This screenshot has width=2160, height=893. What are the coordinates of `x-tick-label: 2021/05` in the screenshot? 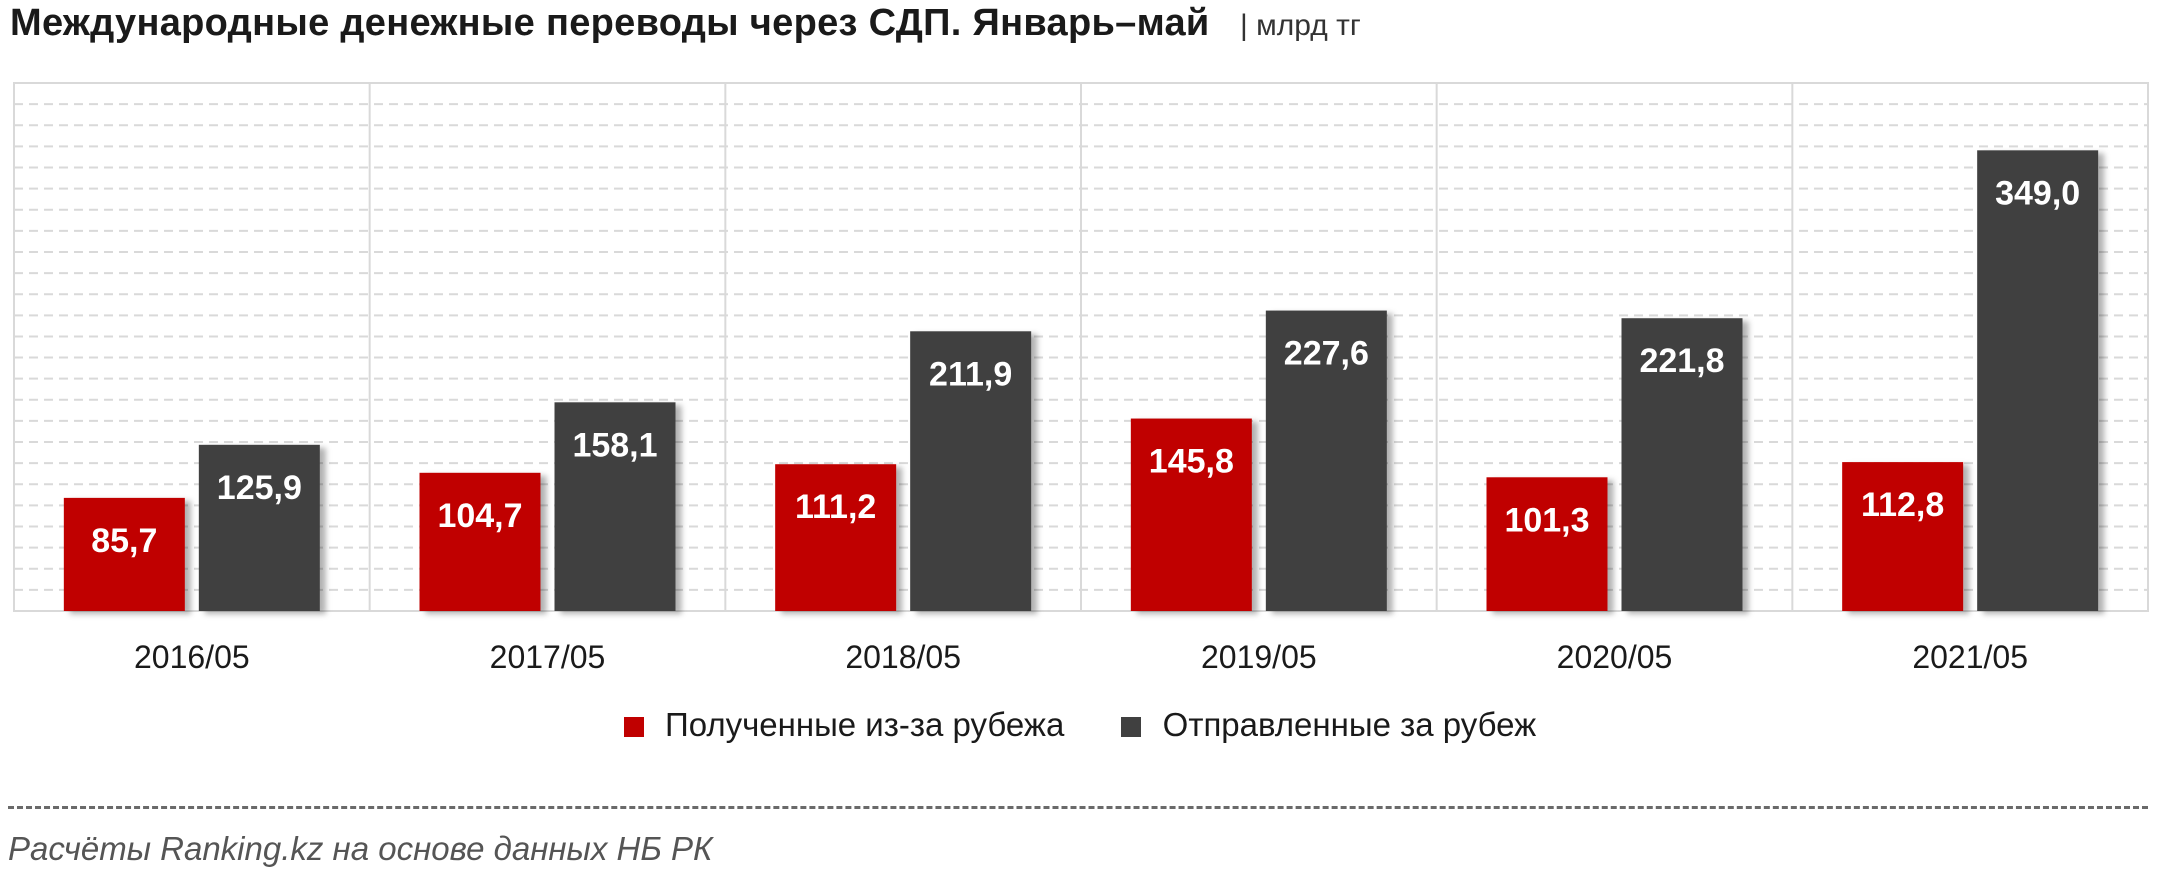 It's located at (1970, 657).